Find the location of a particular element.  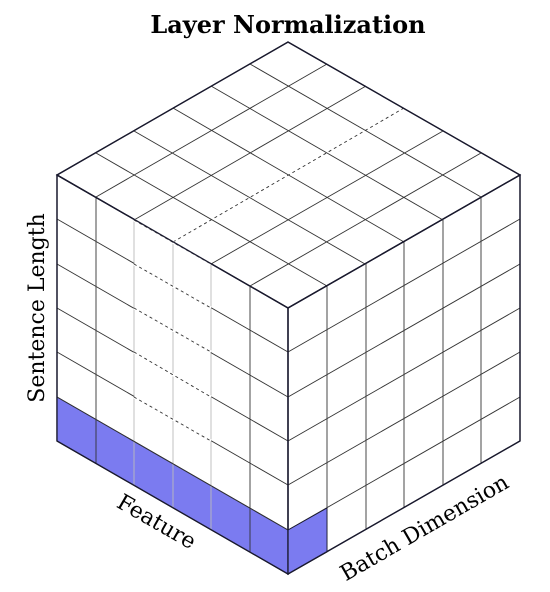

highlighted-row is located at coordinates (172, 485).